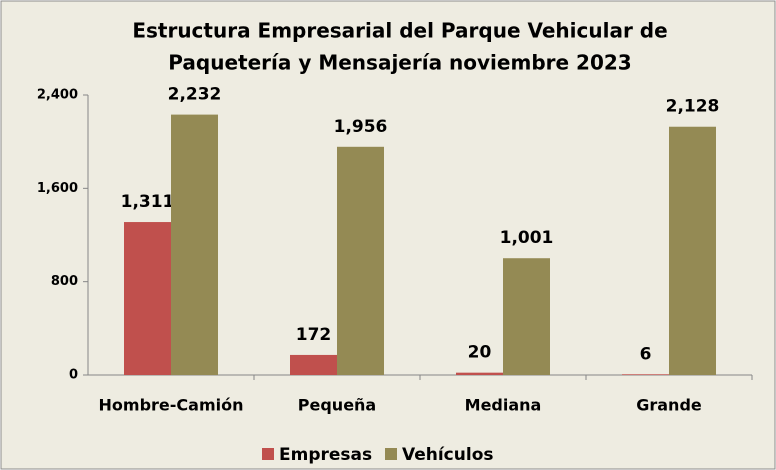  I want to click on x-tick-label: Pequeña, so click(337, 405).